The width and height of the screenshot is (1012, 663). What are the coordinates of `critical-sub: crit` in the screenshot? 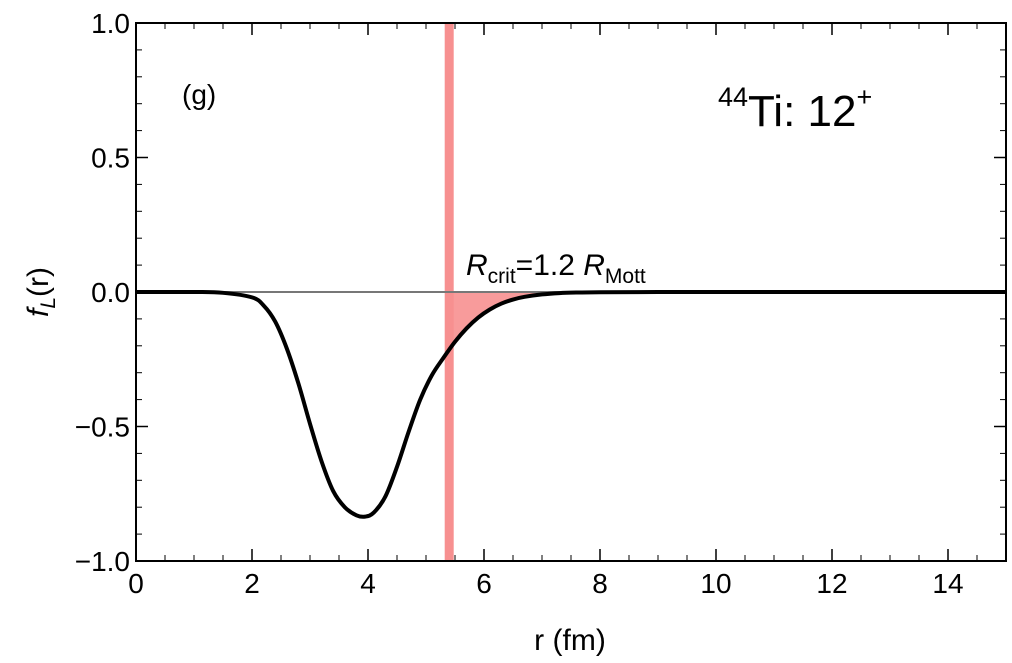 It's located at (502, 276).